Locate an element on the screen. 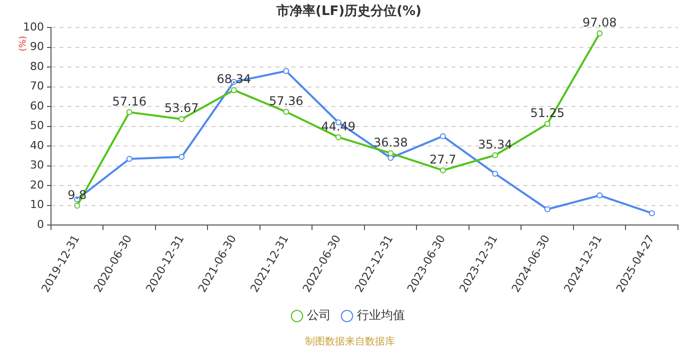 The height and width of the screenshot is (350, 700). data-label: 97.08 is located at coordinates (599, 22).